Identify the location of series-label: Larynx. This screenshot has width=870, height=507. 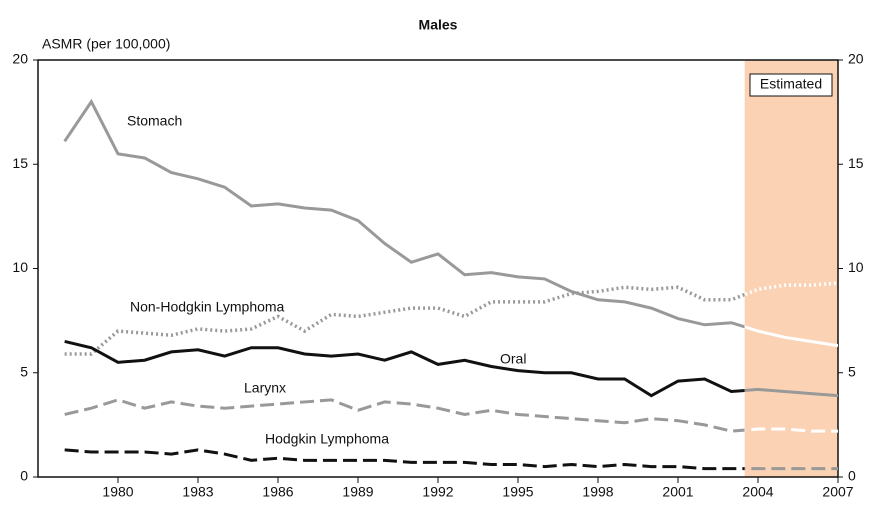
(265, 388).